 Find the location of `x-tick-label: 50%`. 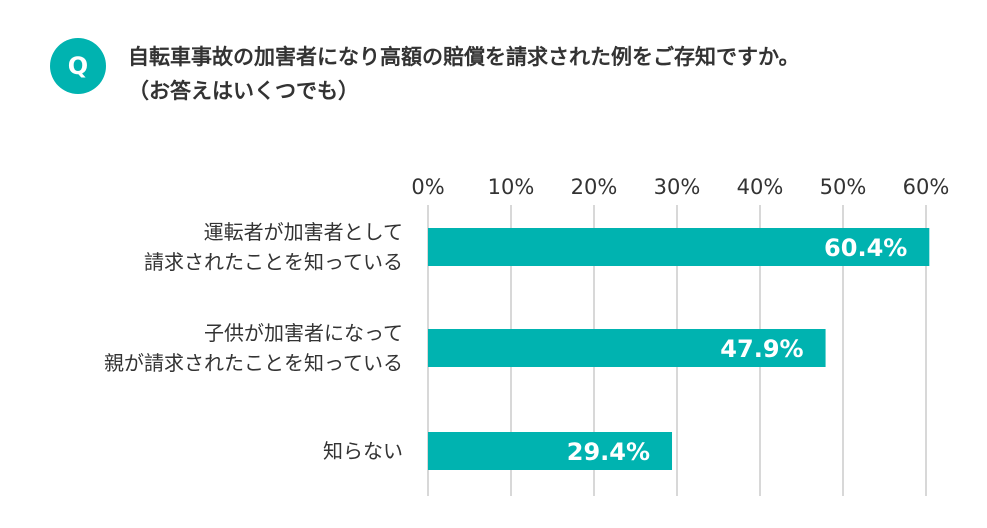

x-tick-label: 50% is located at coordinates (843, 187).